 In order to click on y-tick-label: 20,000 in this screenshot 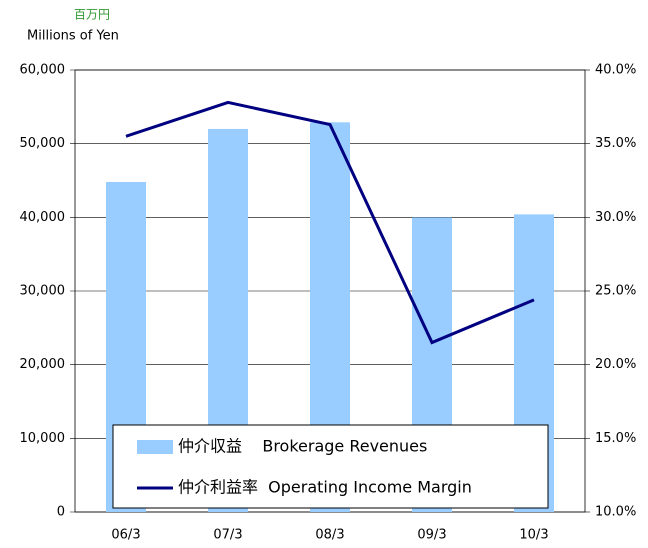, I will do `click(43, 364)`.